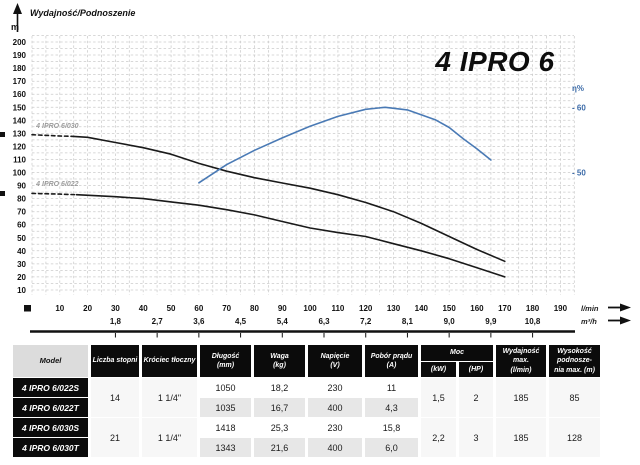 This screenshot has height=465, width=640. What do you see at coordinates (589, 321) in the screenshot?
I see `x-axis-m3h-unit-label: m³/h` at bounding box center [589, 321].